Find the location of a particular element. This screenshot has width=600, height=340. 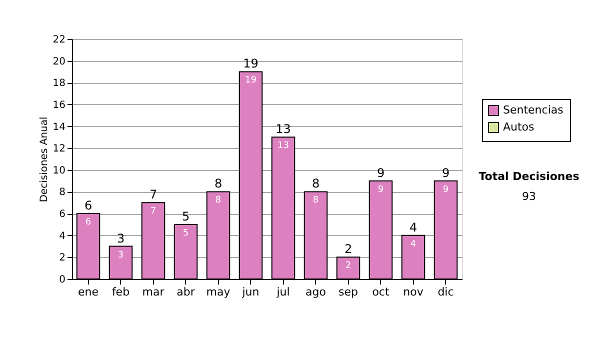

x-tick-label: ago is located at coordinates (316, 292).